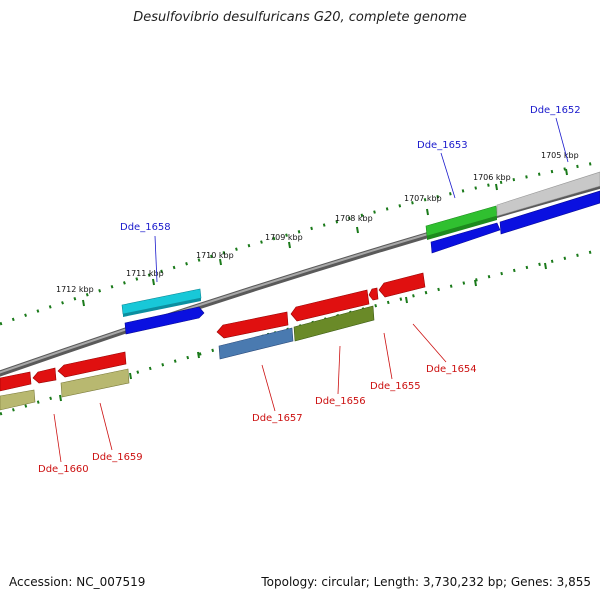 The width and height of the screenshot is (600, 600). What do you see at coordinates (145, 227) in the screenshot?
I see `gene-label: Dde_1658` at bounding box center [145, 227].